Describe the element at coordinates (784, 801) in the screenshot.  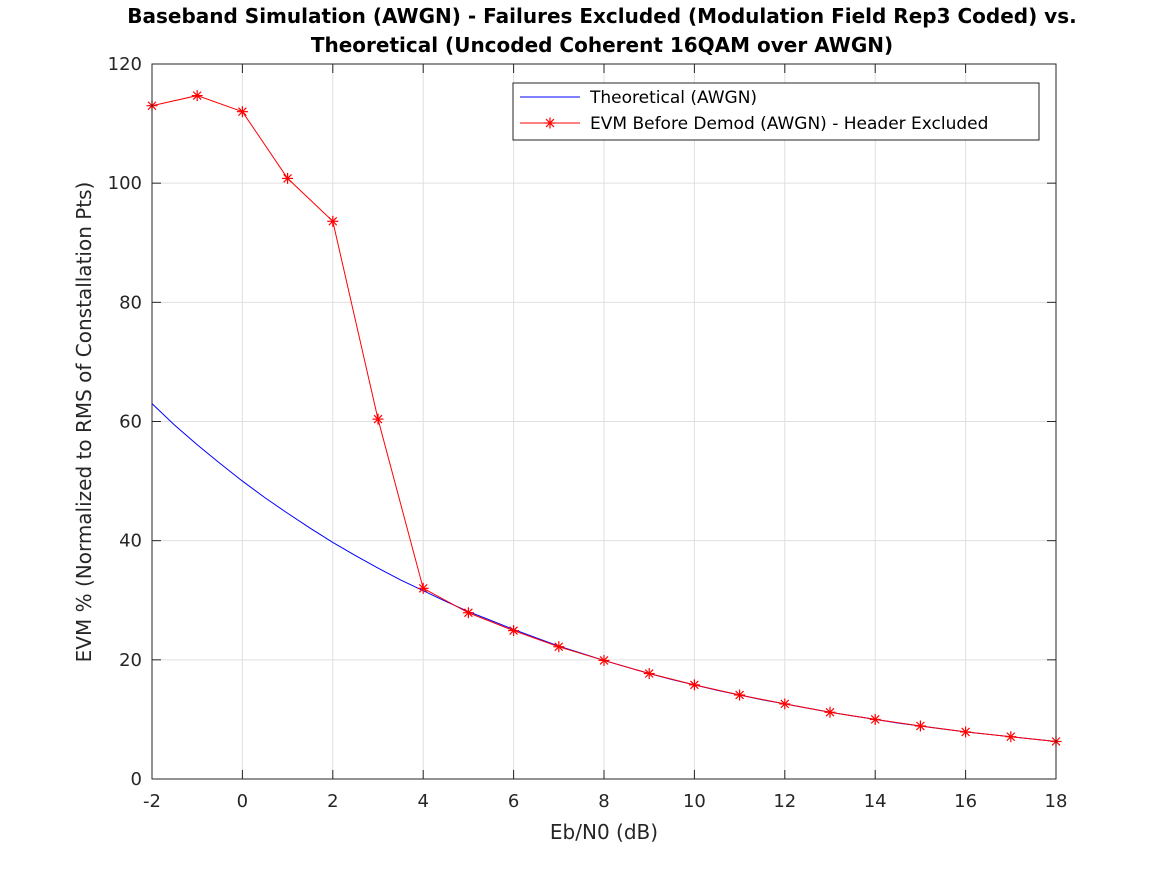
I see `x-tick-label: 12` at that location.